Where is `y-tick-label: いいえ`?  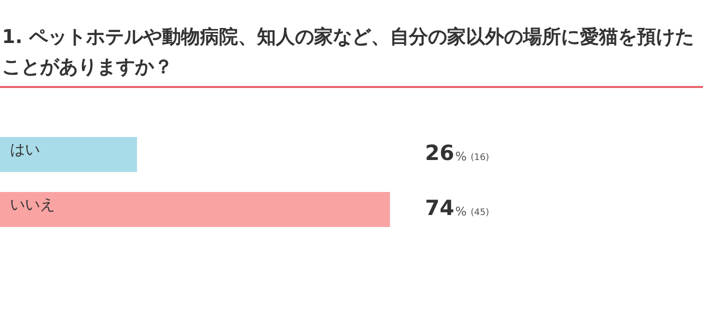 y-tick-label: いいえ is located at coordinates (32, 204).